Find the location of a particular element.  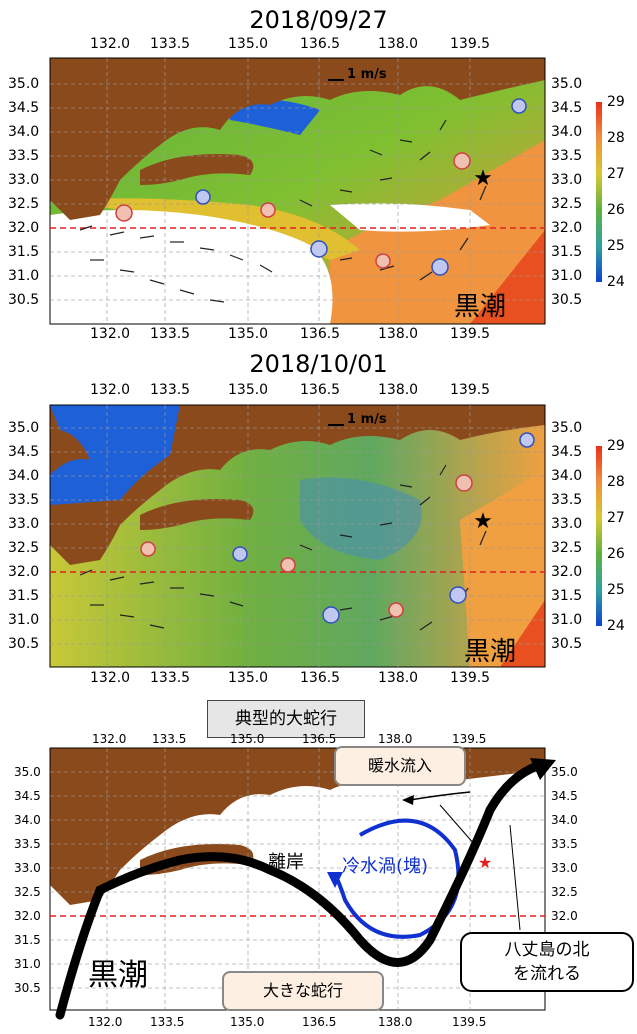

warm-inflow-callout: 暖水流入 is located at coordinates (400, 766).